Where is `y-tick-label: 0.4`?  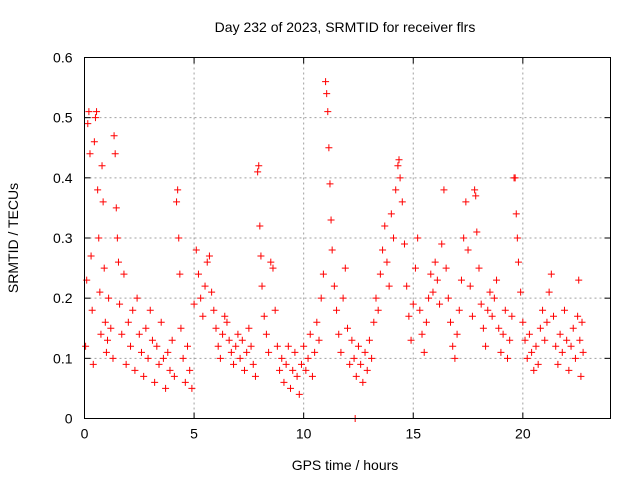
y-tick-label: 0.4 is located at coordinates (63, 178).